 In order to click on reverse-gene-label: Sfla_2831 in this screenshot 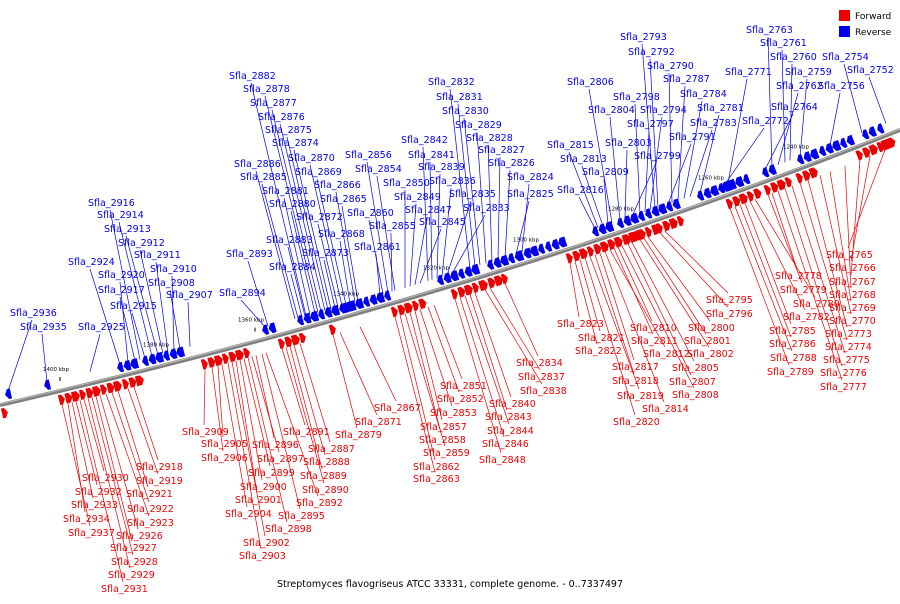, I will do `click(459, 97)`.